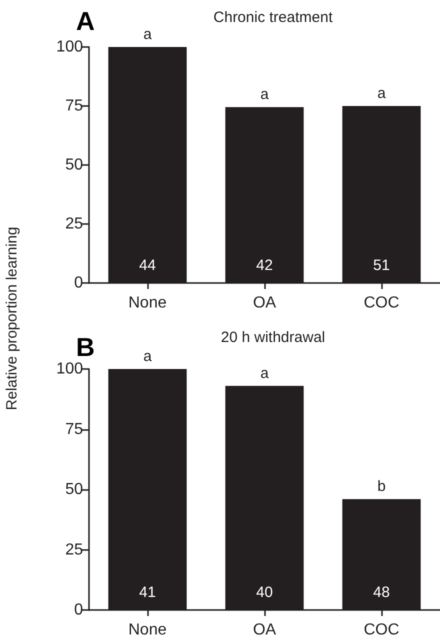 This screenshot has height=644, width=440. I want to click on annotation: 44, so click(147, 265).